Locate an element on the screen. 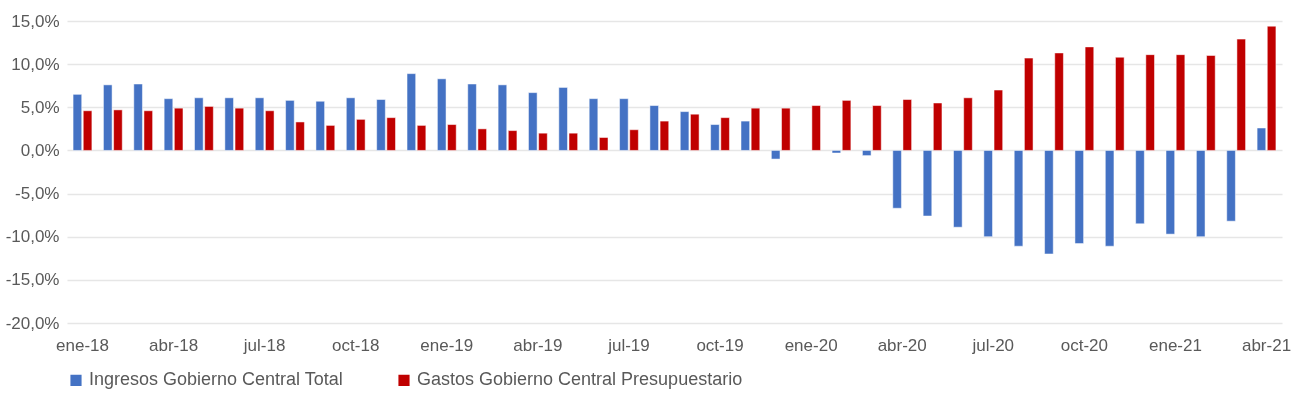 The image size is (1308, 401). y-tick-label: -20,0% is located at coordinates (32, 323).